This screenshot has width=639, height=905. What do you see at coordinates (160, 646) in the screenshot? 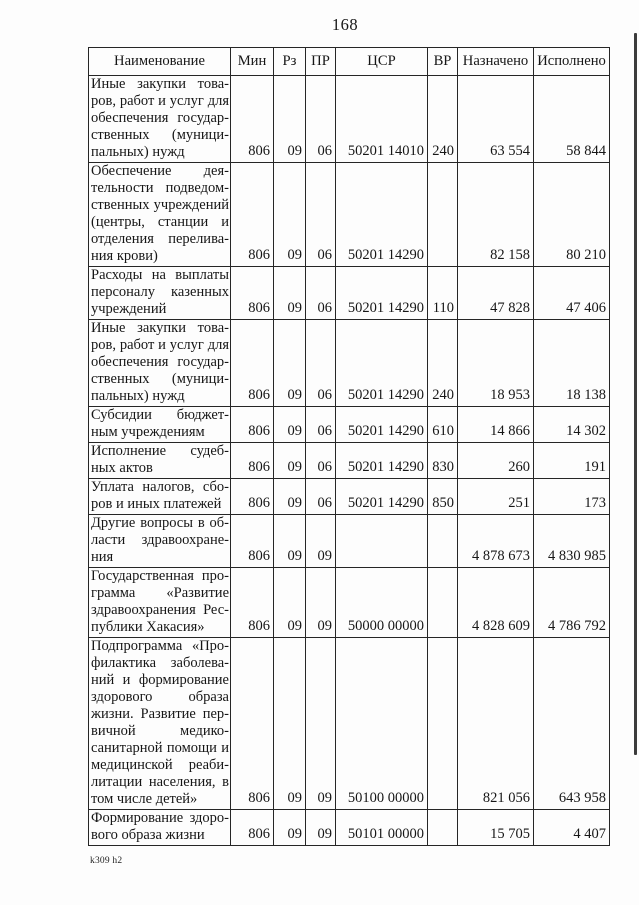
I see `name-line: Подпрограмма «Про-` at bounding box center [160, 646].